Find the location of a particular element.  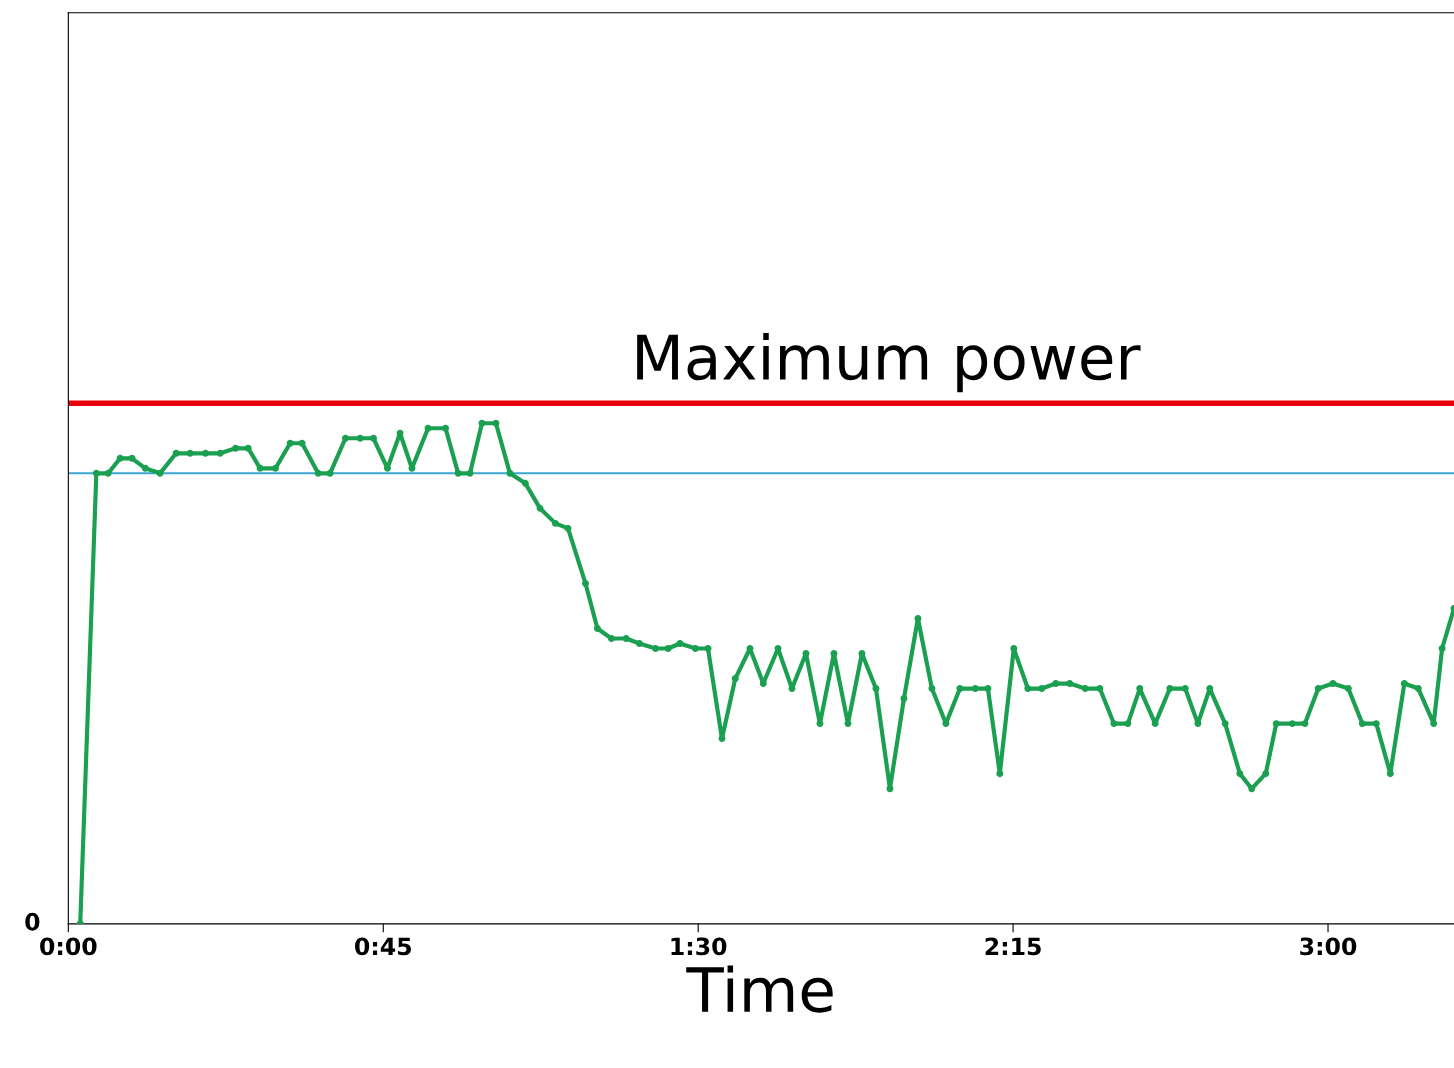

x-tick-label: 0:45 is located at coordinates (383, 946).